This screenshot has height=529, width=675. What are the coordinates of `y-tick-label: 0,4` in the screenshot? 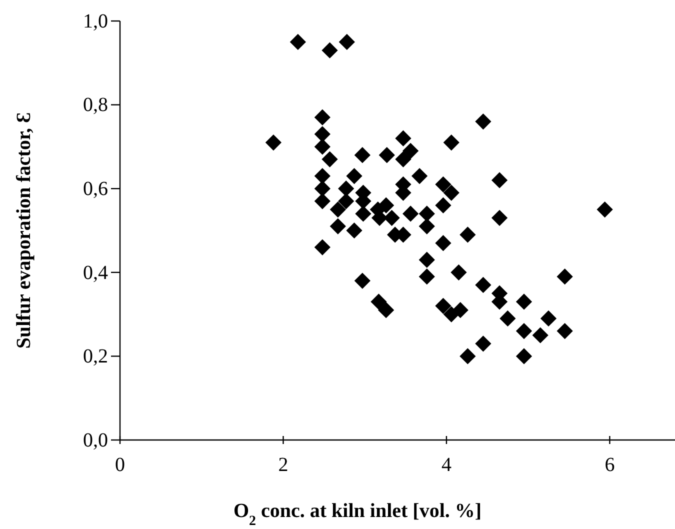 It's located at (95, 273).